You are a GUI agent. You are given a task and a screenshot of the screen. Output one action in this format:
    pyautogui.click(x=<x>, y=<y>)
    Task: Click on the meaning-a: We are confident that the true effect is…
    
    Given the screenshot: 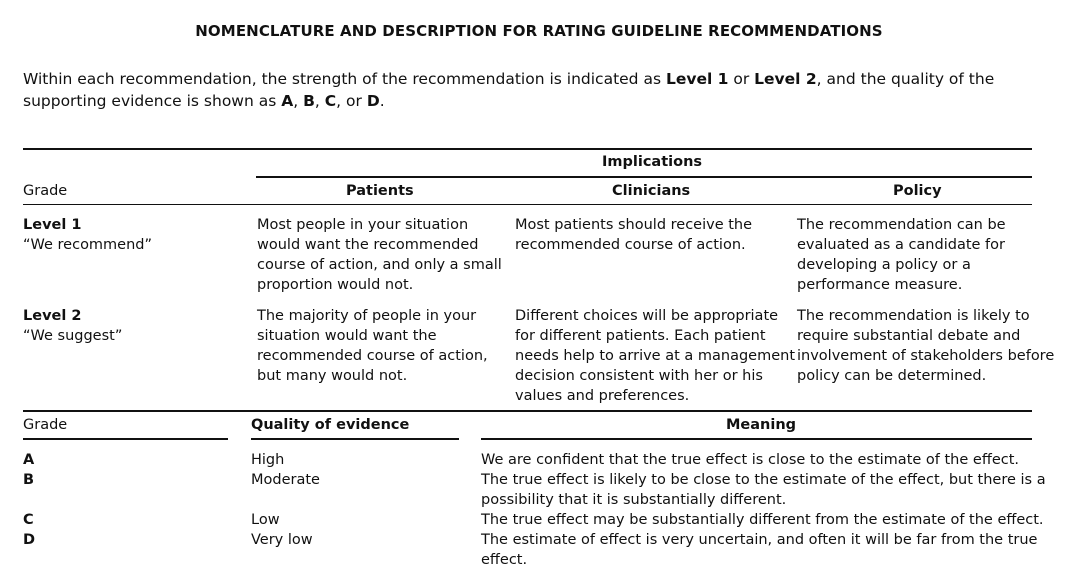 What is the action you would take?
    pyautogui.click(x=750, y=460)
    